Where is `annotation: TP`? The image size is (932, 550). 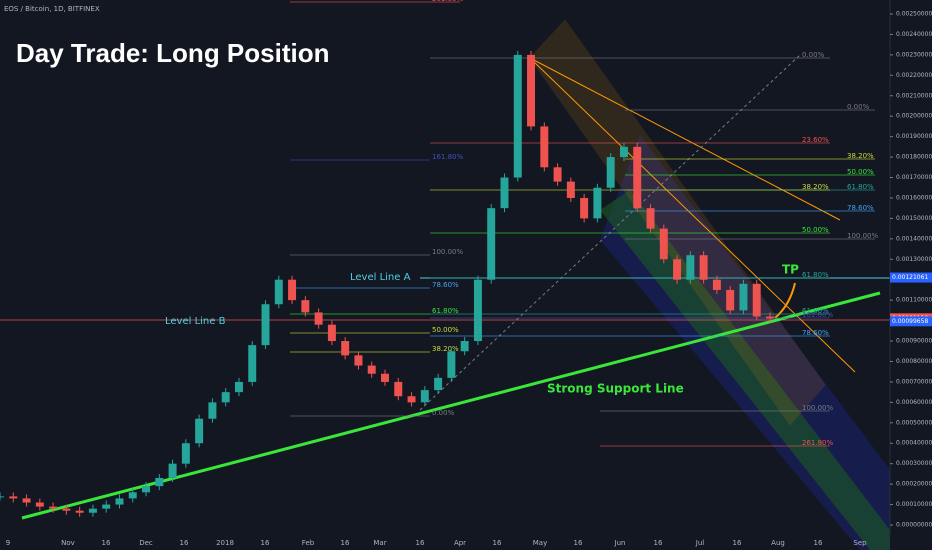
annotation: TP is located at coordinates (790, 270).